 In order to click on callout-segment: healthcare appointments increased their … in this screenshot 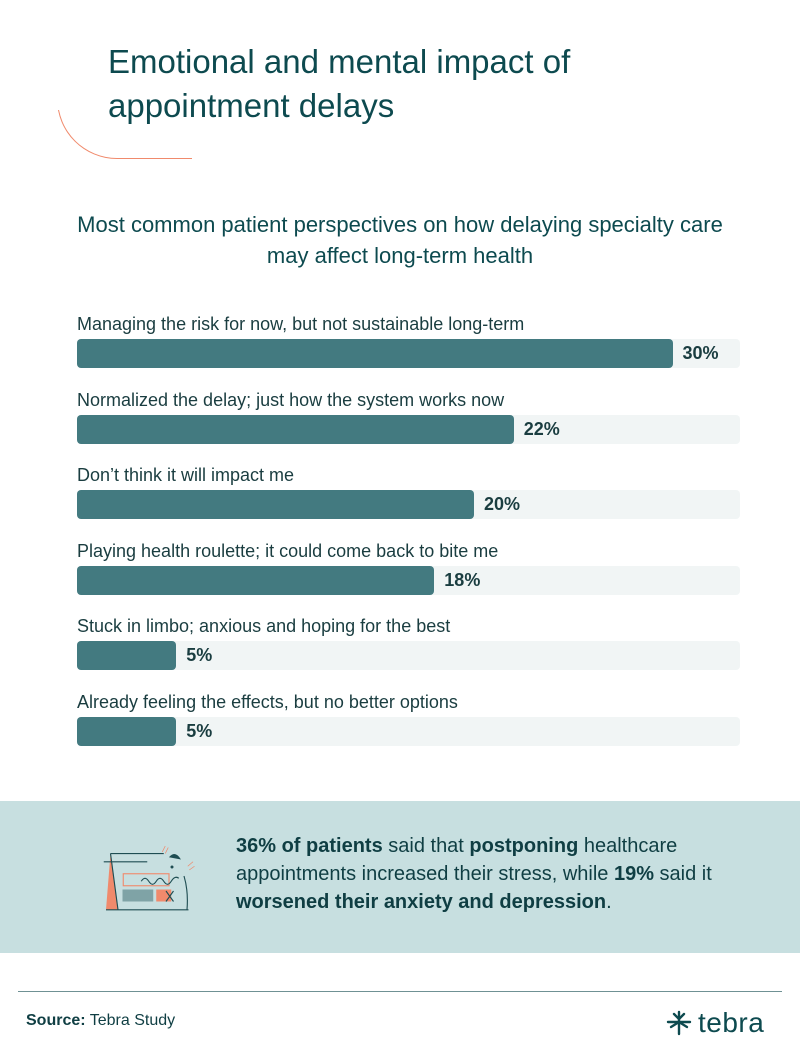, I will do `click(457, 860)`.